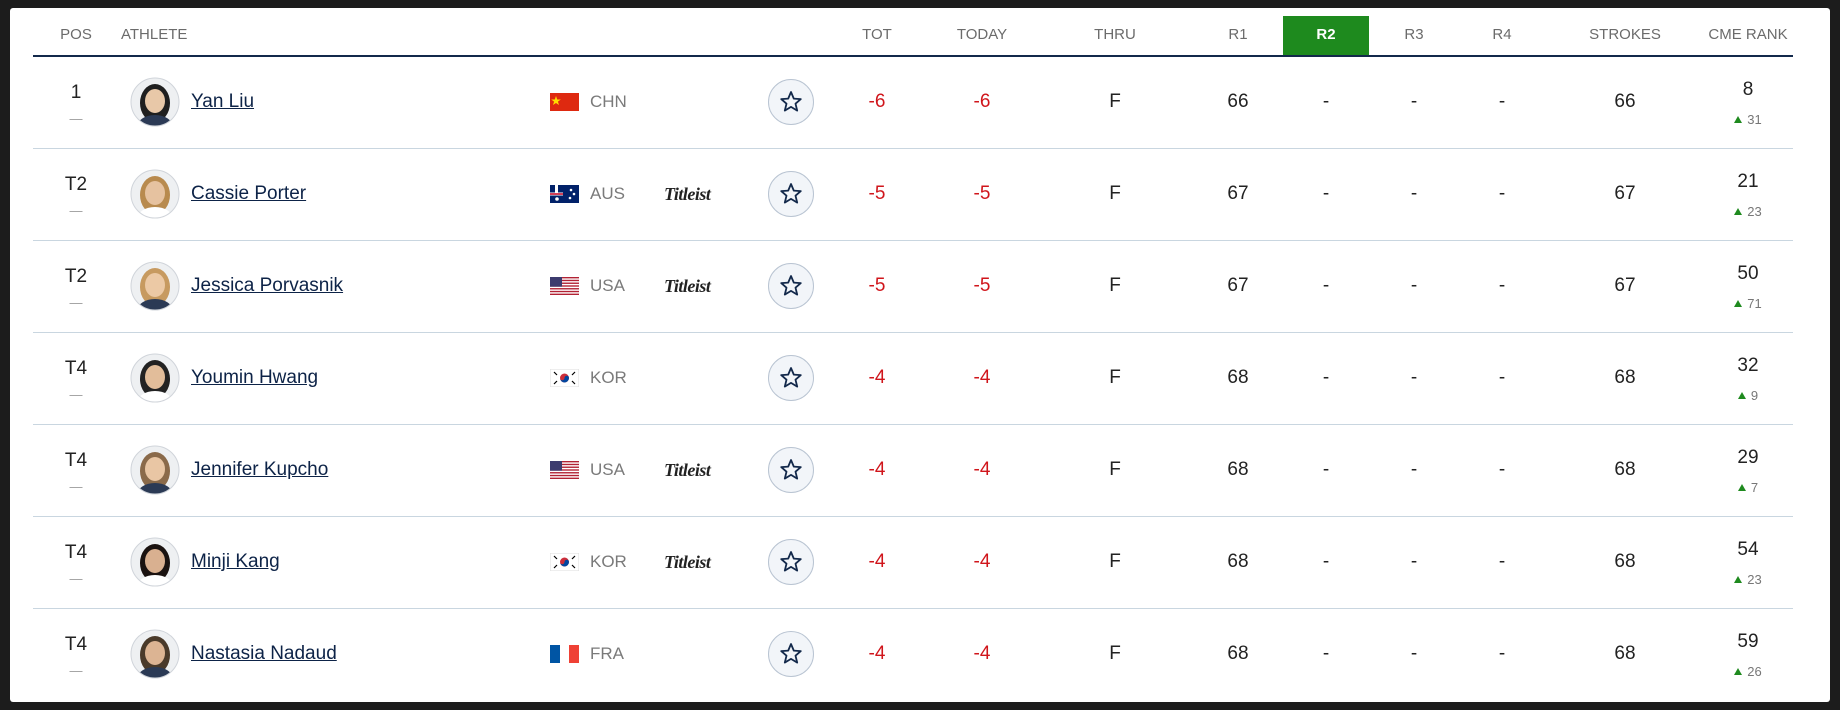 This screenshot has height=710, width=1840. What do you see at coordinates (608, 561) in the screenshot?
I see `country-code: KOR` at bounding box center [608, 561].